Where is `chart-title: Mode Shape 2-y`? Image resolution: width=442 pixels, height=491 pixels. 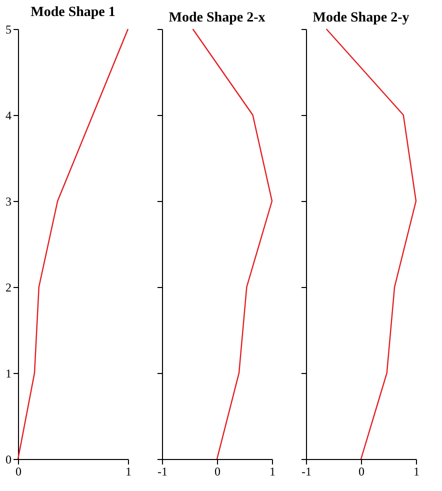
chart-title: Mode Shape 2-y is located at coordinates (361, 18).